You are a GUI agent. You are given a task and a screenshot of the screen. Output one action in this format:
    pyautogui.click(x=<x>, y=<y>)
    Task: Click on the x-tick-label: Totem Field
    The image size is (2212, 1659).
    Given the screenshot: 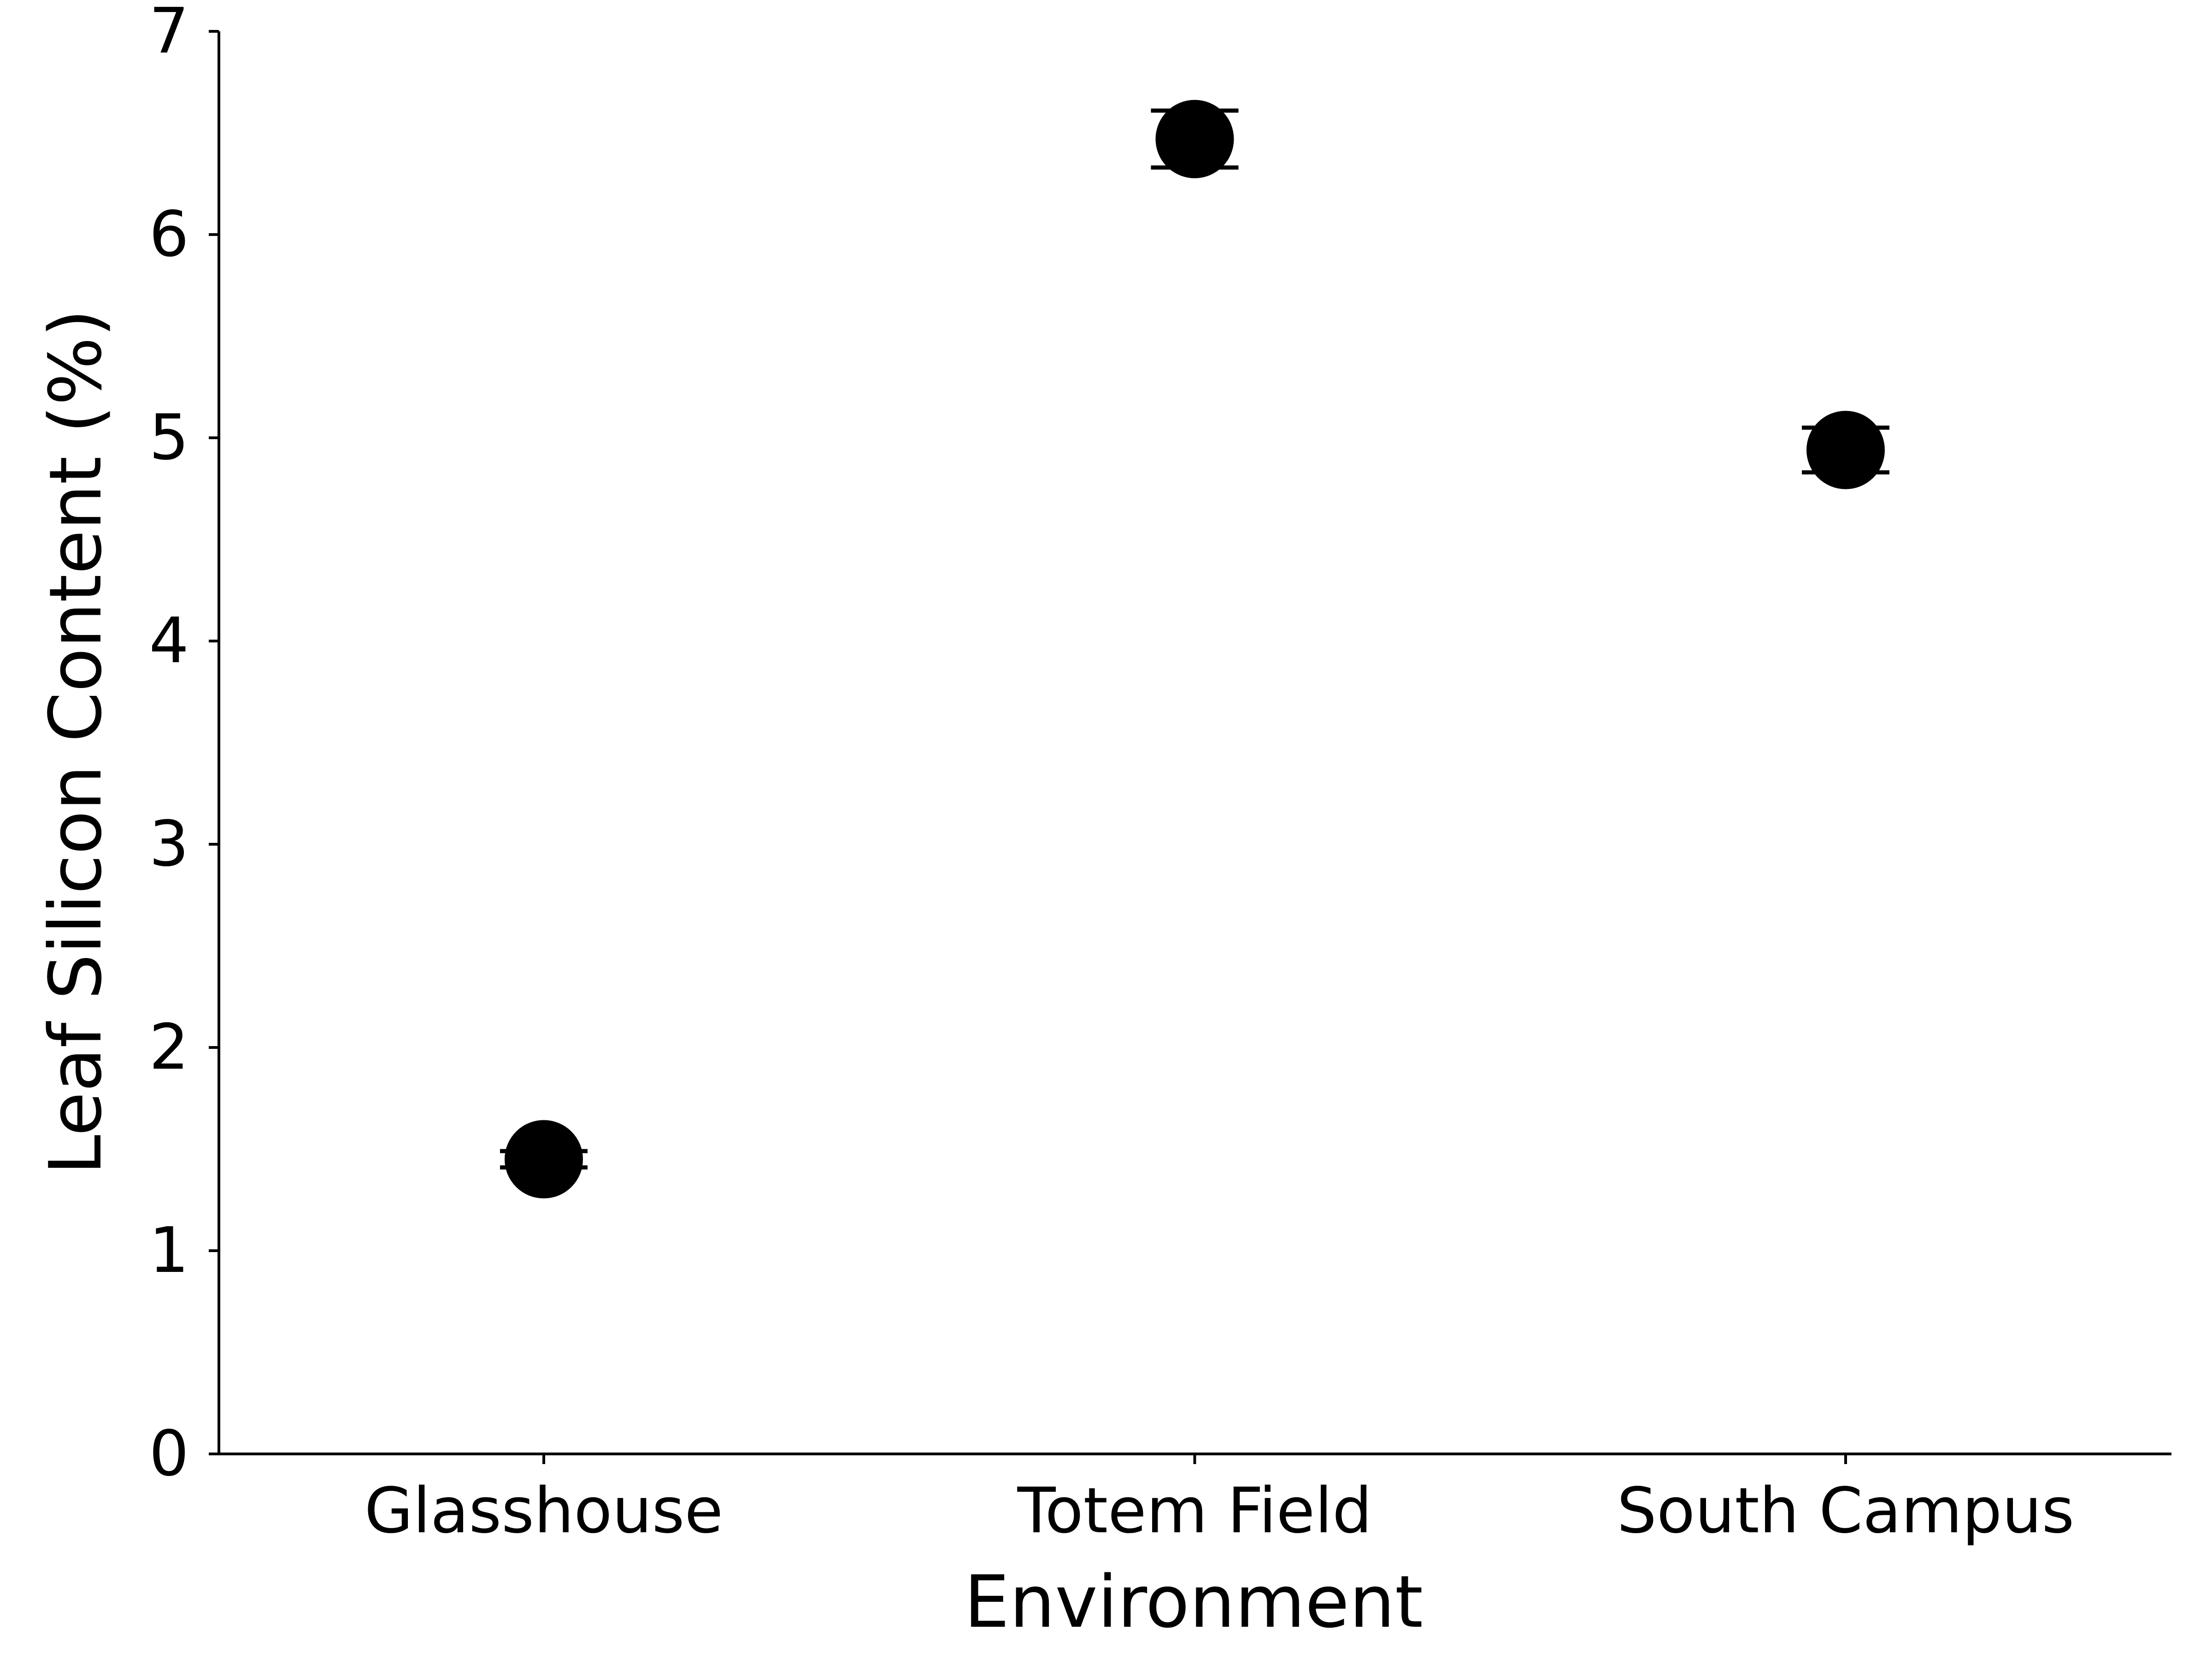 What is the action you would take?
    pyautogui.click(x=1194, y=1511)
    